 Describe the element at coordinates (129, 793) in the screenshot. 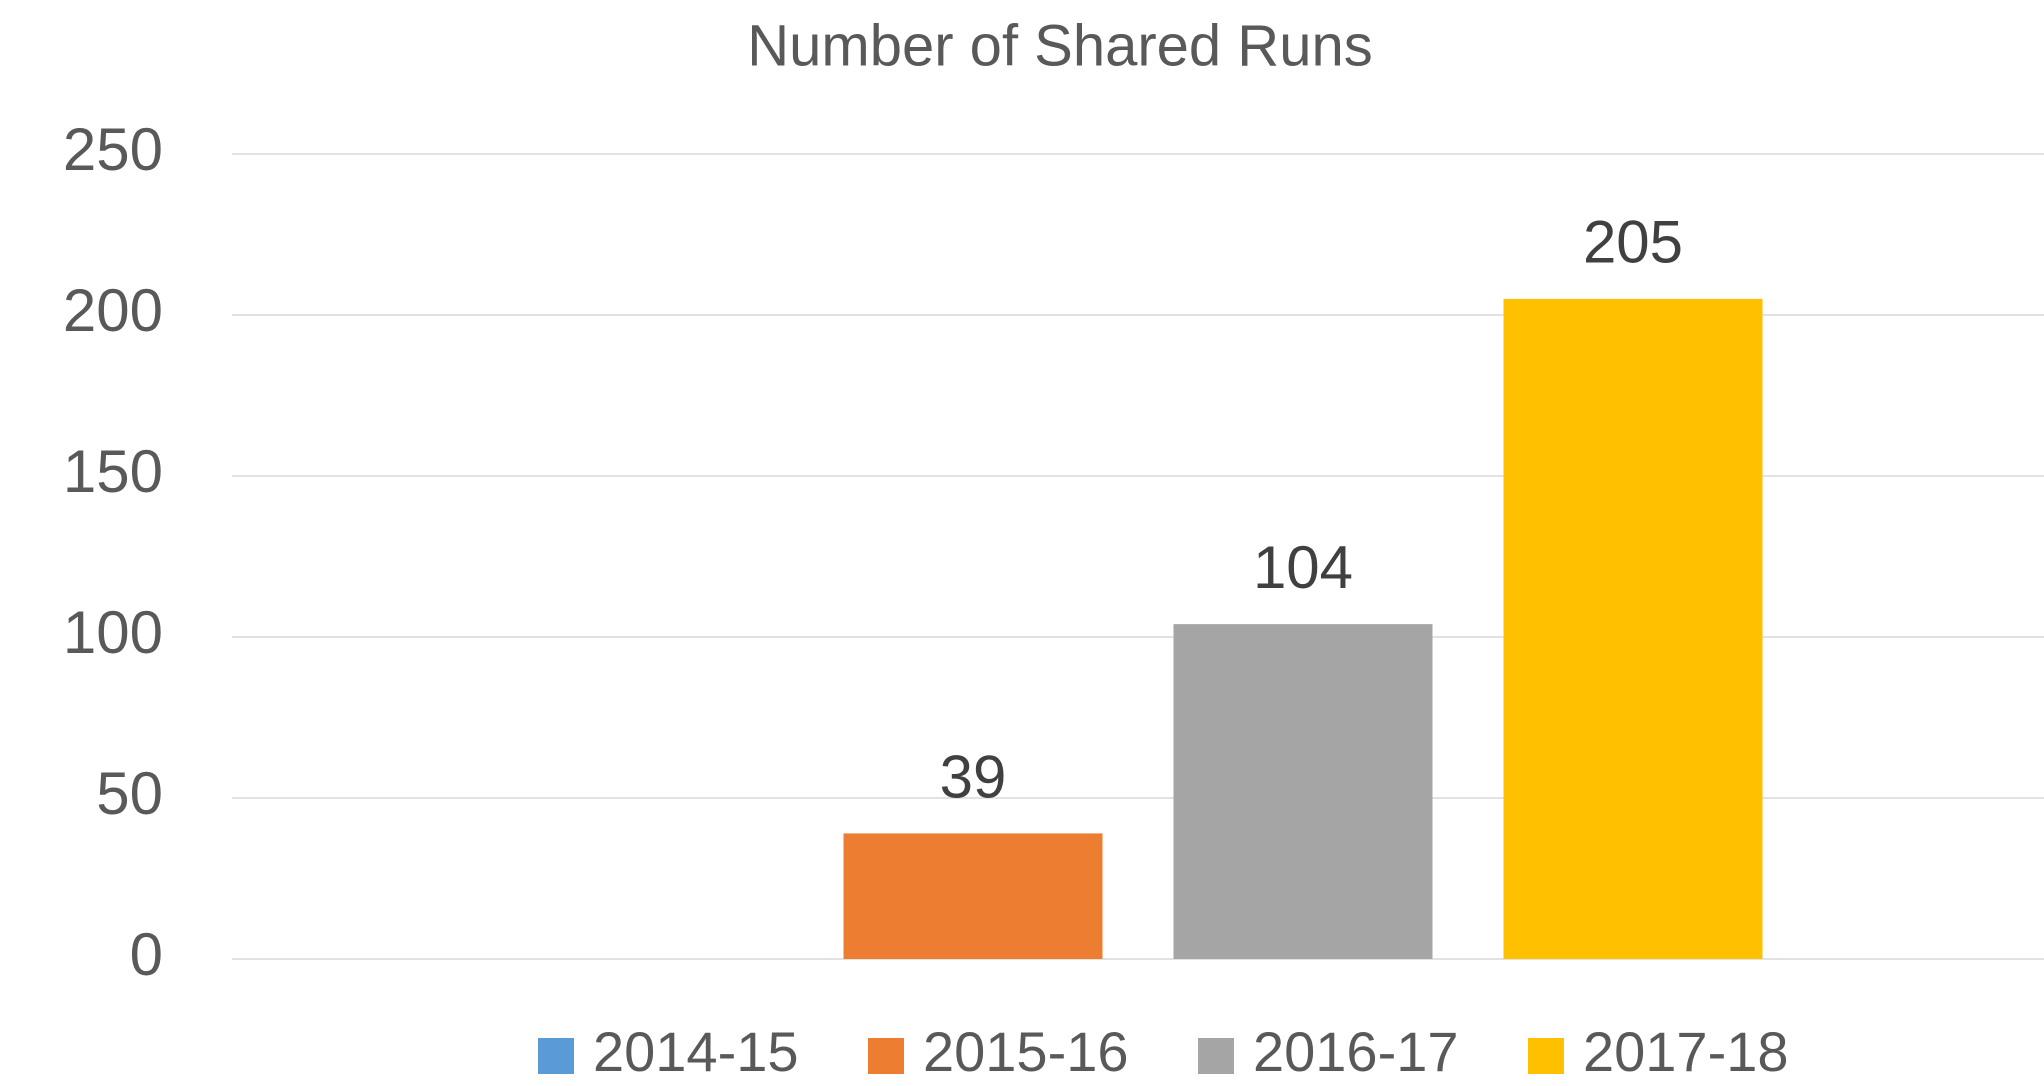

I see `y-tick-label: 50` at that location.